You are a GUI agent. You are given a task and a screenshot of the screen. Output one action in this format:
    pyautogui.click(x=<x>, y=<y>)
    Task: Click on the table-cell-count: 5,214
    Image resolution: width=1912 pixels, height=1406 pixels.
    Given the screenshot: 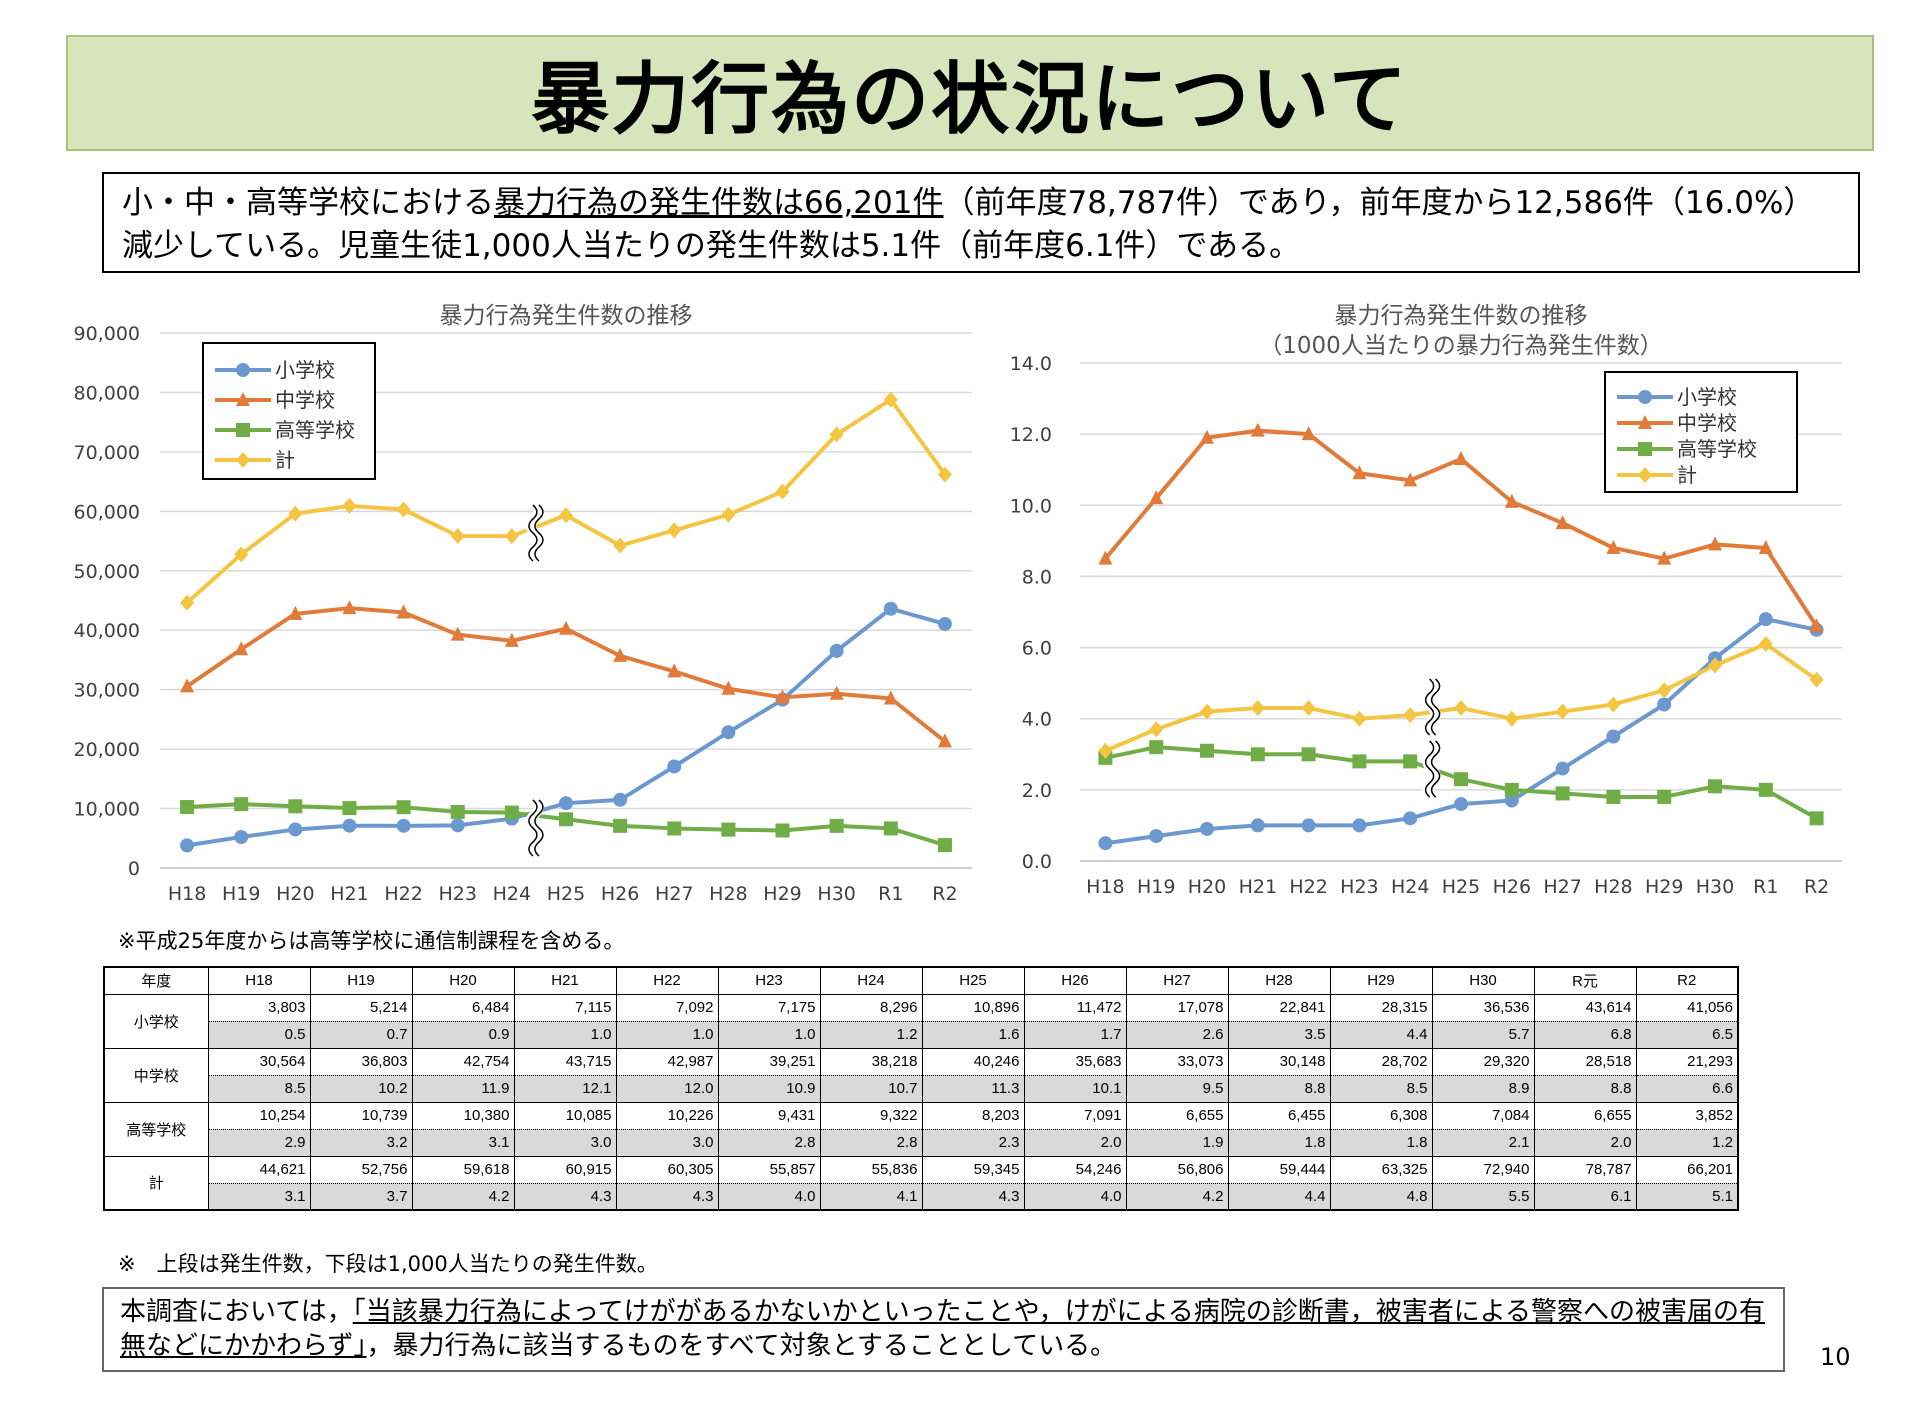 What is the action you would take?
    pyautogui.click(x=361, y=1007)
    